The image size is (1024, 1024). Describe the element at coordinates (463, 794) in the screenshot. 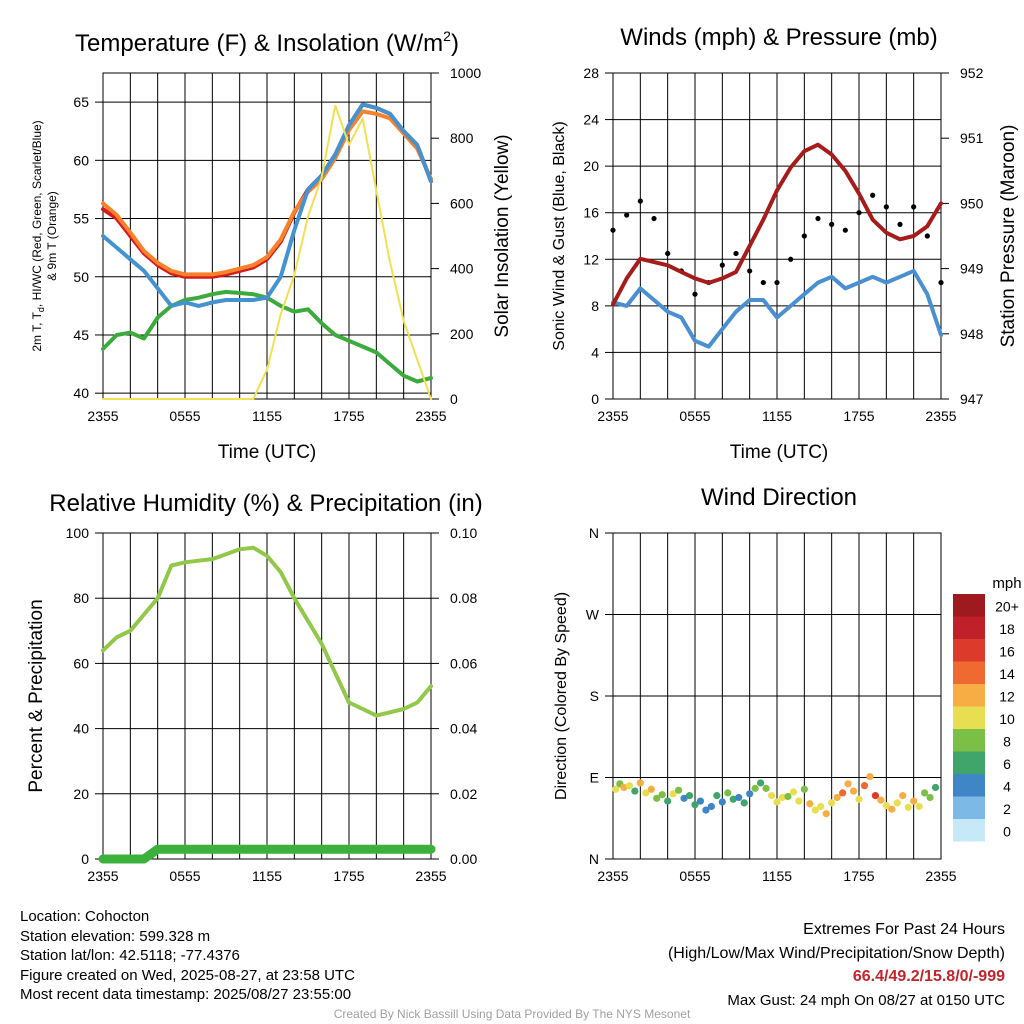

I see `y2-tick-label: 0.02` at that location.